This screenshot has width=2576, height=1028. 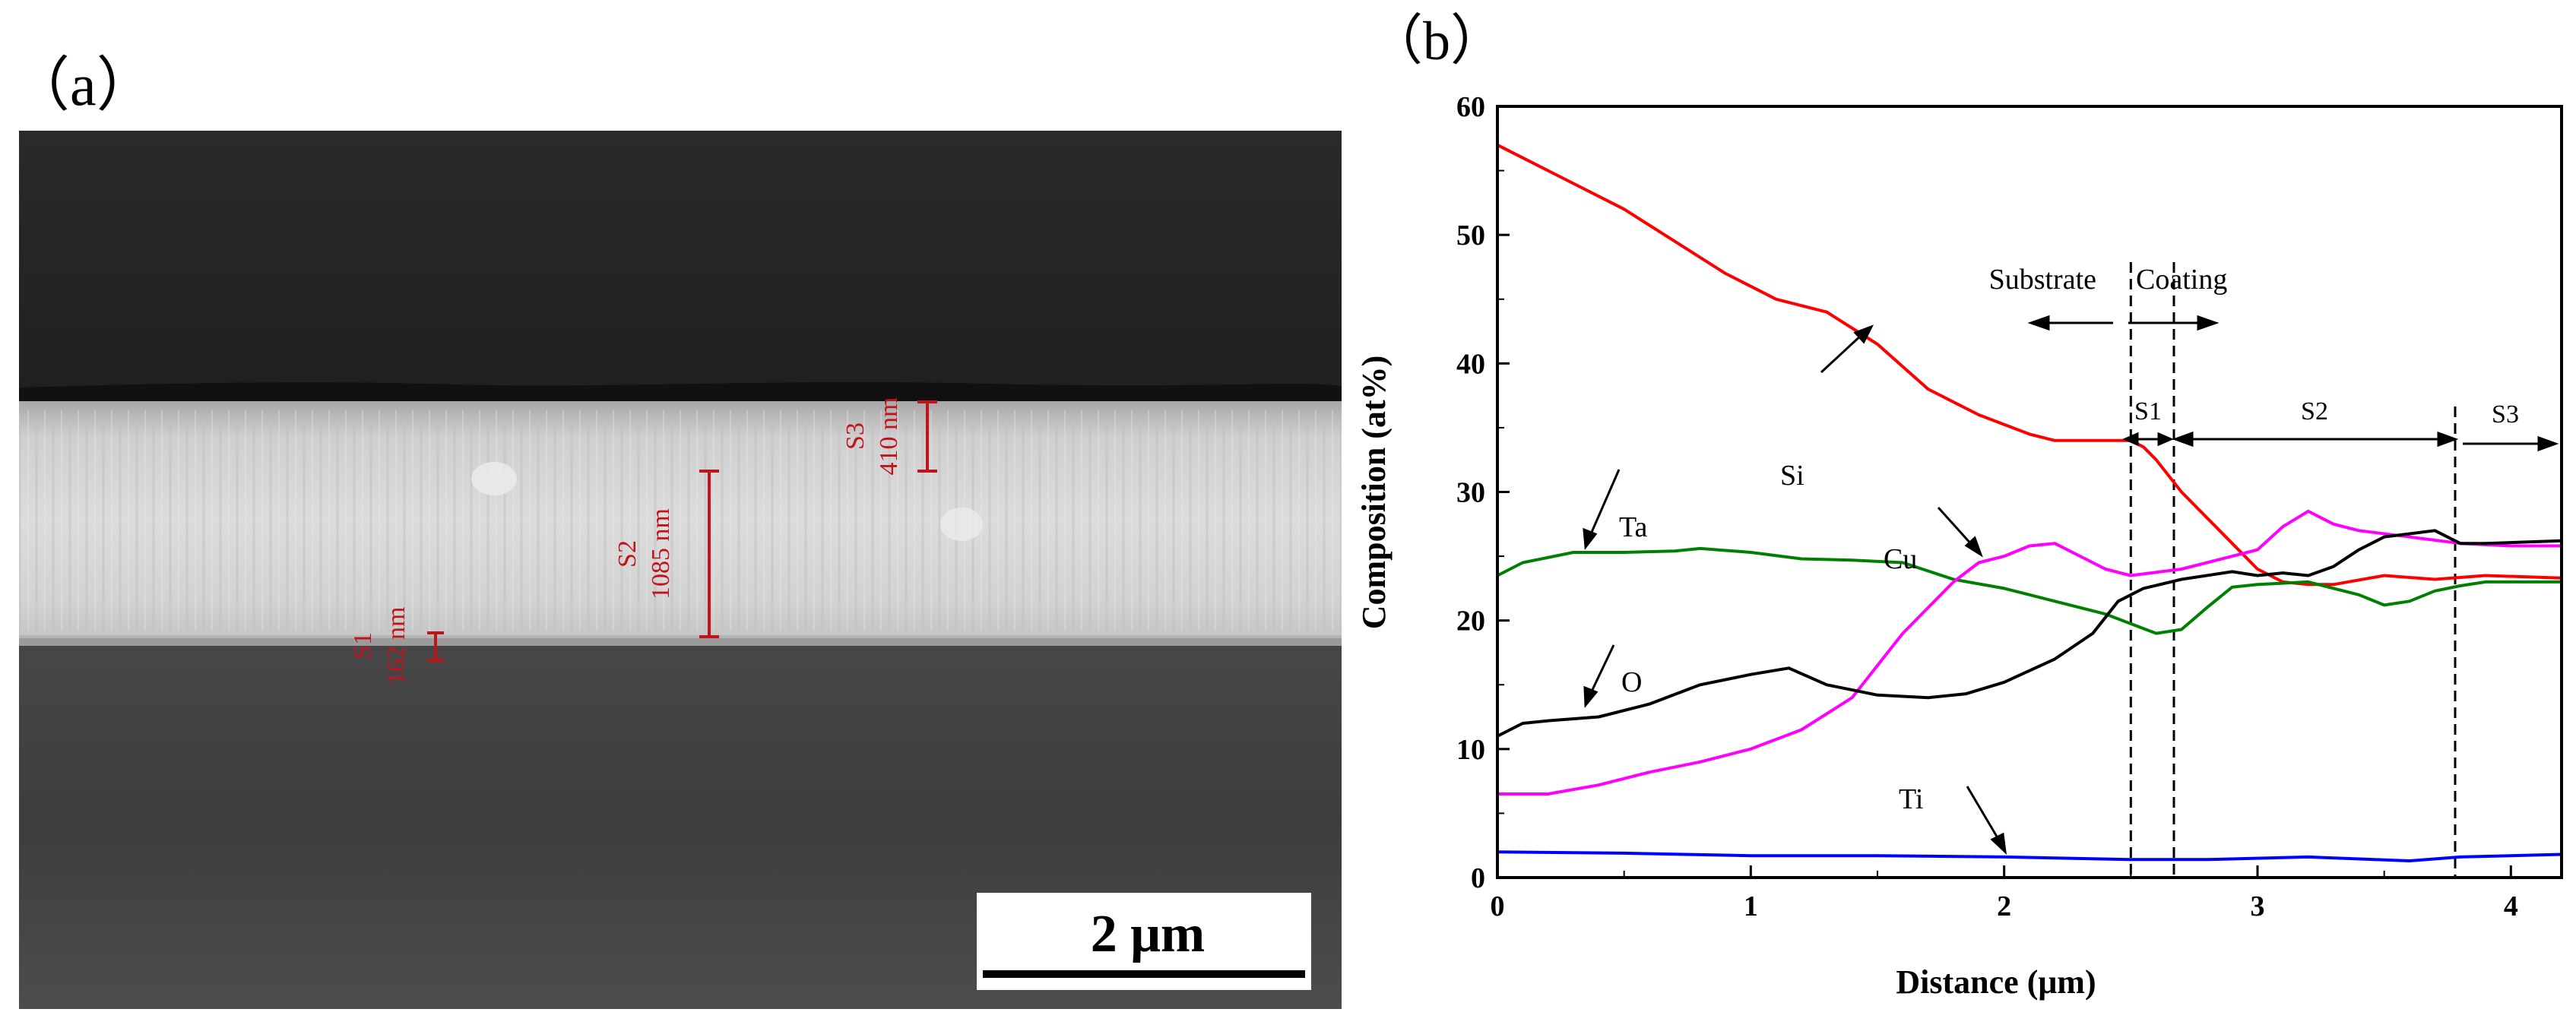 What do you see at coordinates (2314, 411) in the screenshot?
I see `region-label-s2: S2` at bounding box center [2314, 411].